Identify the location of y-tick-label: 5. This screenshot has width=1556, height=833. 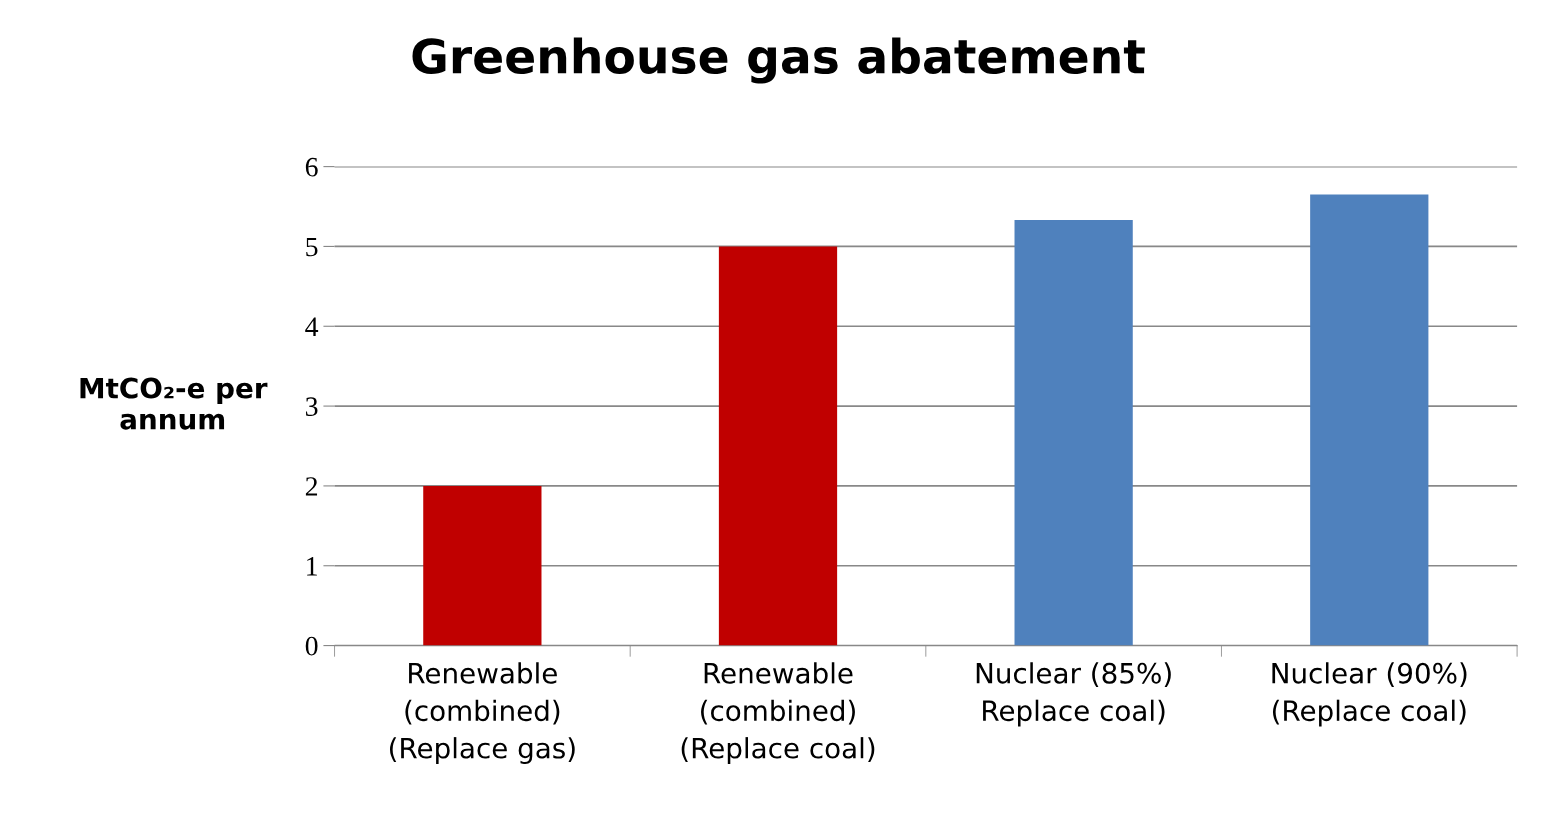
(312, 247).